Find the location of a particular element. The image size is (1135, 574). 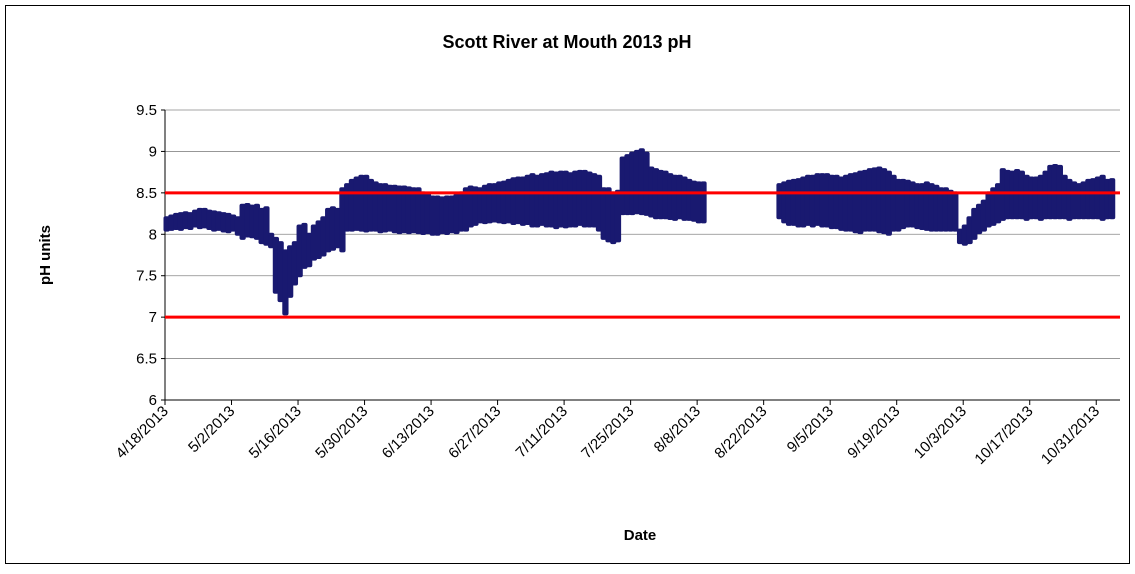

y-axis-label: pH units is located at coordinates (45, 255).